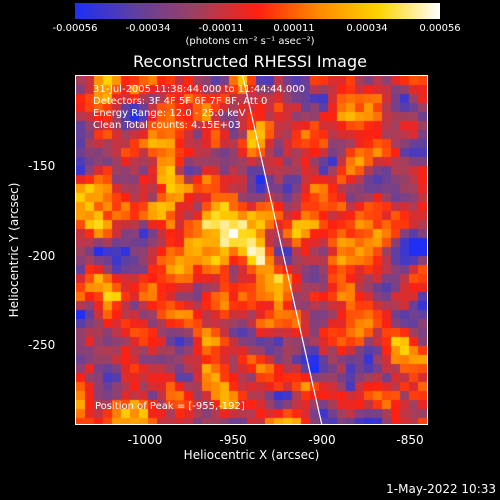 This screenshot has height=500, width=500. Describe the element at coordinates (221, 28) in the screenshot. I see `colorbar-tick: -0.00011` at that location.